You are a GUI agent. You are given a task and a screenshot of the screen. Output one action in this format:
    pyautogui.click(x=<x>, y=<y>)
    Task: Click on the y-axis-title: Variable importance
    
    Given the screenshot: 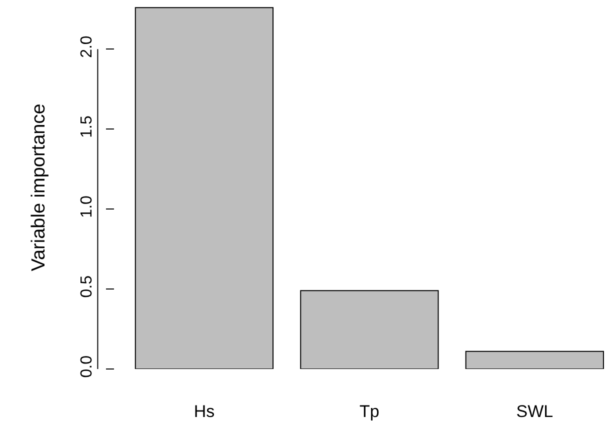 What is the action you would take?
    pyautogui.click(x=39, y=188)
    